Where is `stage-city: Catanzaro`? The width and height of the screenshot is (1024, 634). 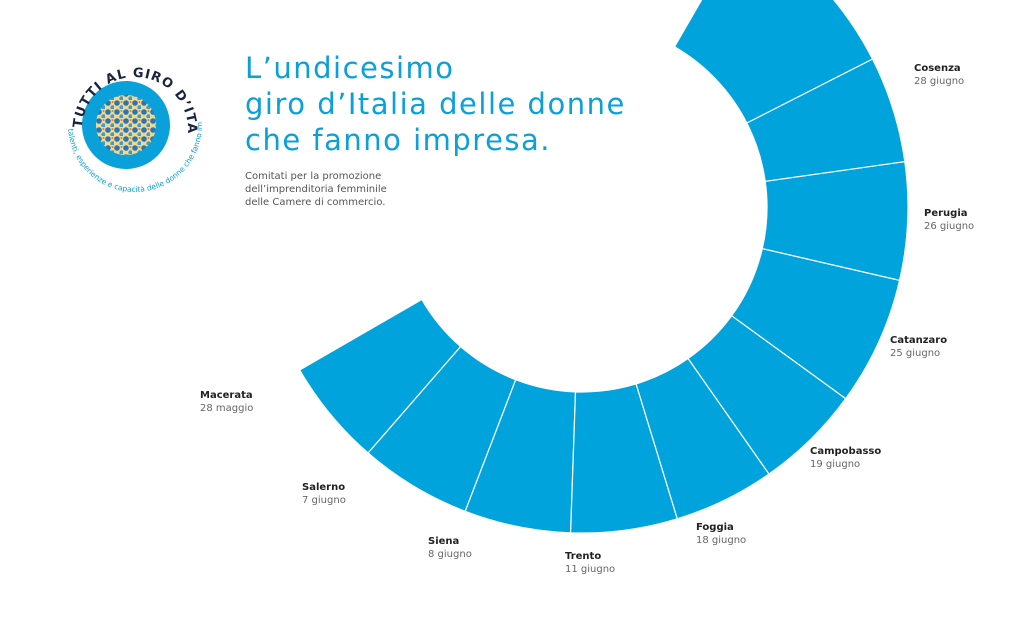 stage-city: Catanzaro is located at coordinates (919, 340).